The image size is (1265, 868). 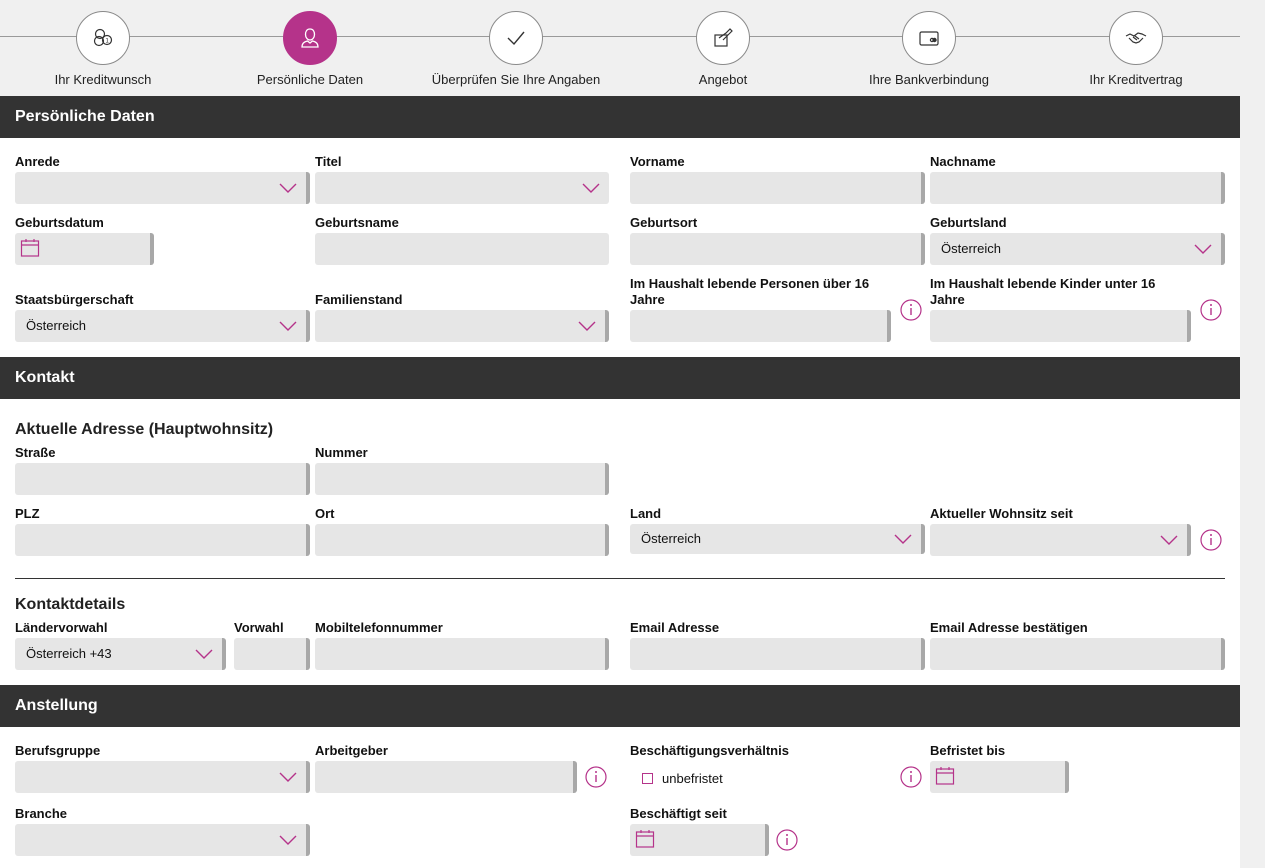 What do you see at coordinates (107, 41) in the screenshot?
I see `svg-text: 1` at bounding box center [107, 41].